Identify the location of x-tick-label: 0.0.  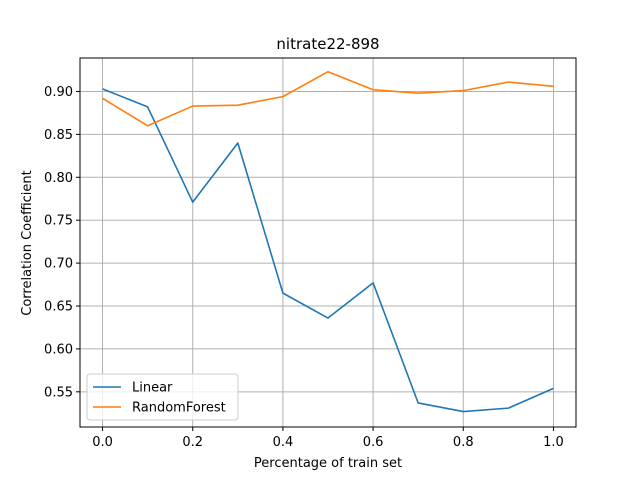
(102, 442).